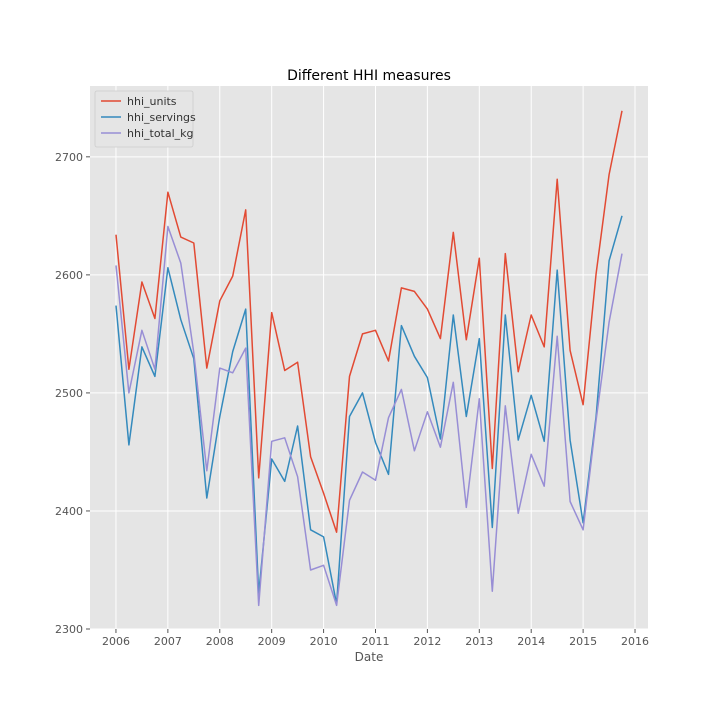 The height and width of the screenshot is (720, 720). Describe the element at coordinates (168, 641) in the screenshot. I see `x-tick-label: 2007` at that location.